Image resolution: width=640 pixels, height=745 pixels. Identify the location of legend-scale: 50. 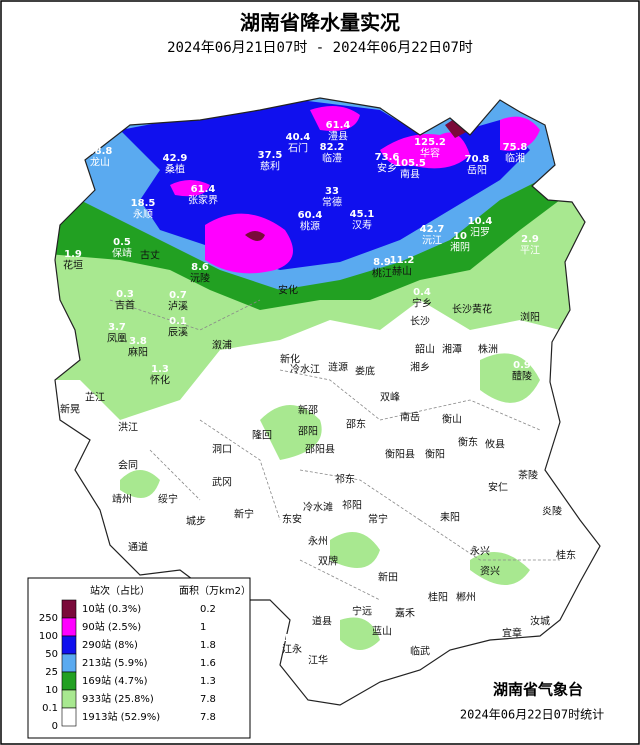
(51, 654).